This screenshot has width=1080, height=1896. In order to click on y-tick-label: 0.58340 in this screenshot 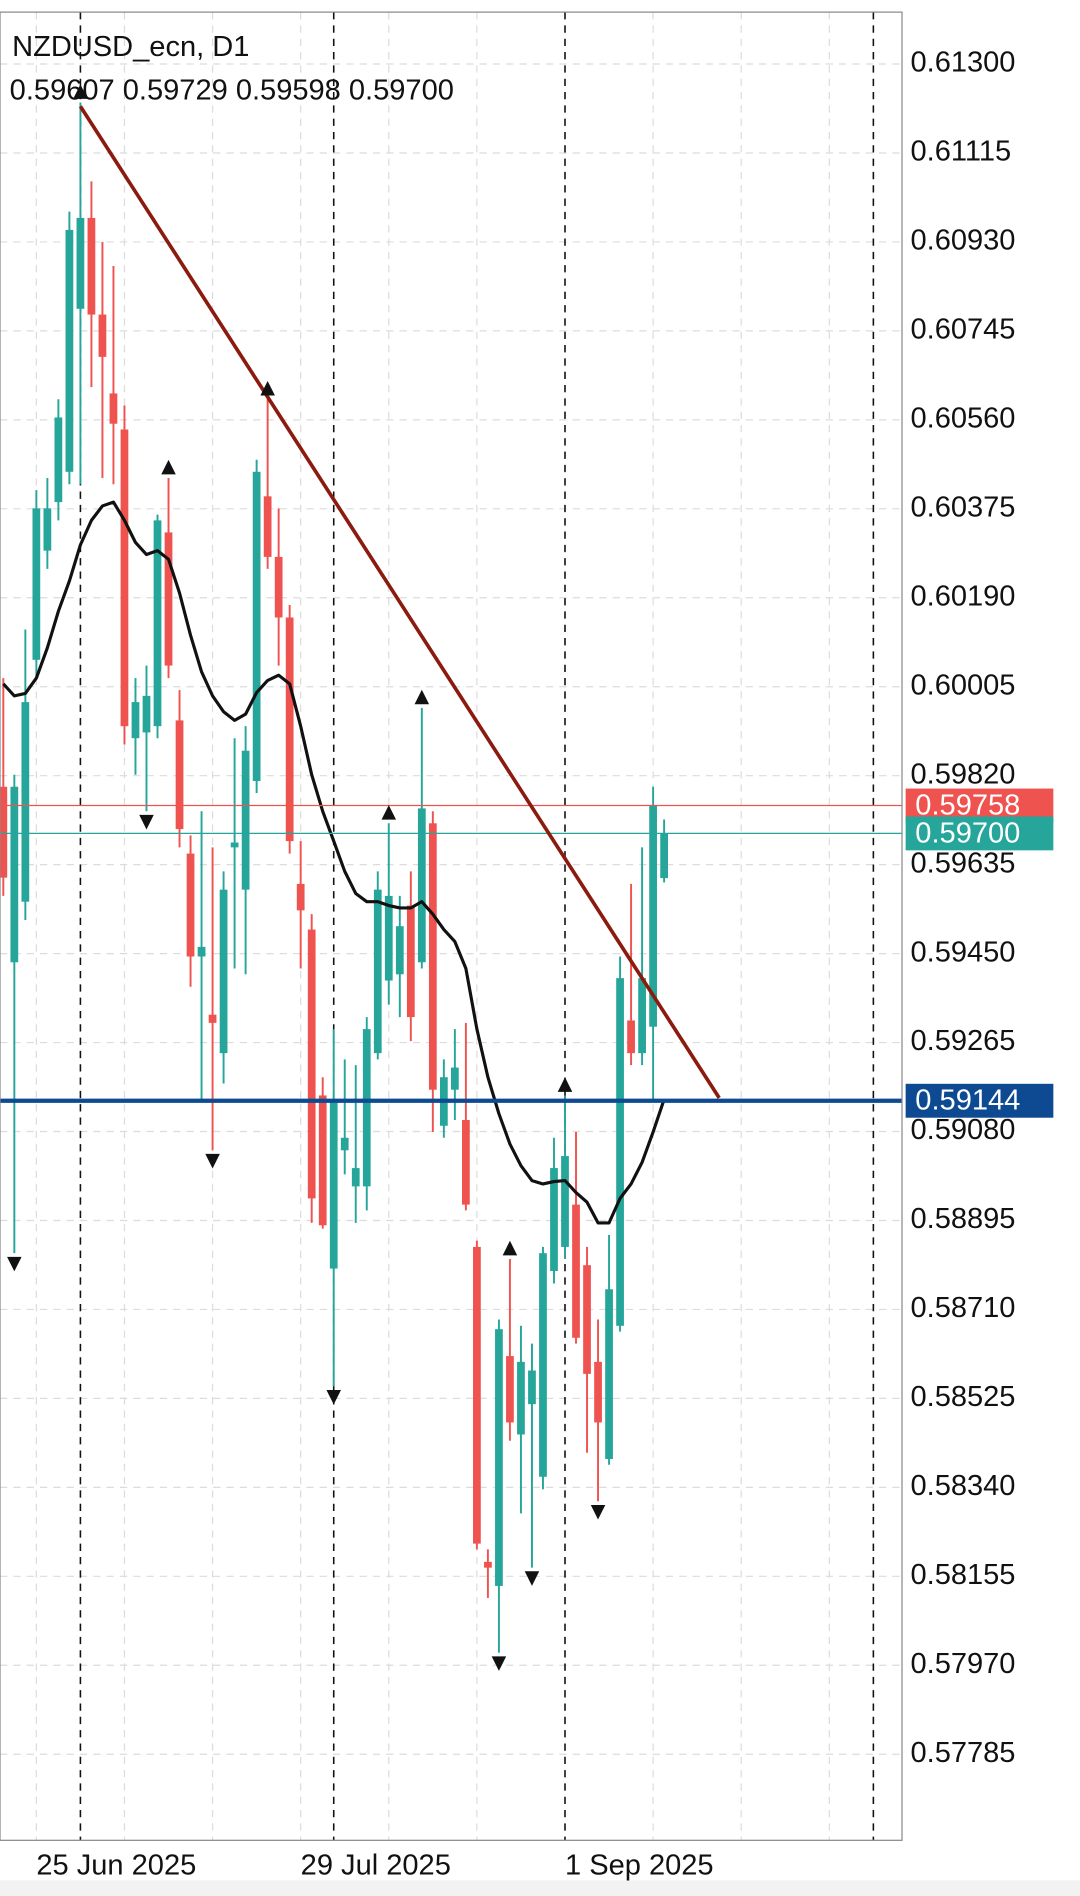, I will do `click(962, 1486)`.